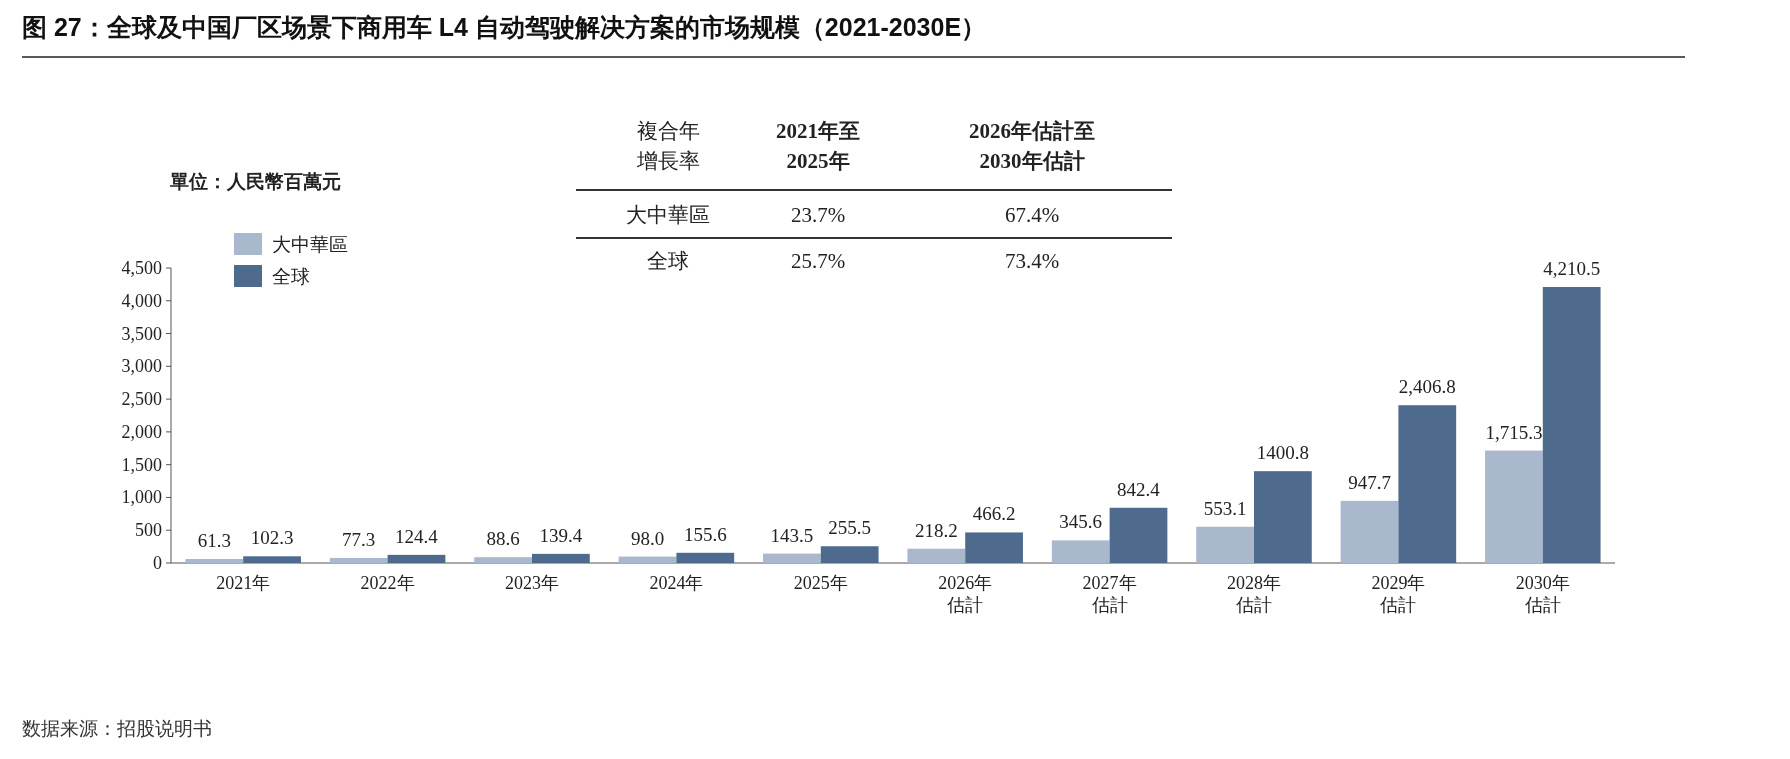 Image resolution: width=1790 pixels, height=759 pixels. Describe the element at coordinates (503, 539) in the screenshot. I see `data-label: 88.6` at that location.